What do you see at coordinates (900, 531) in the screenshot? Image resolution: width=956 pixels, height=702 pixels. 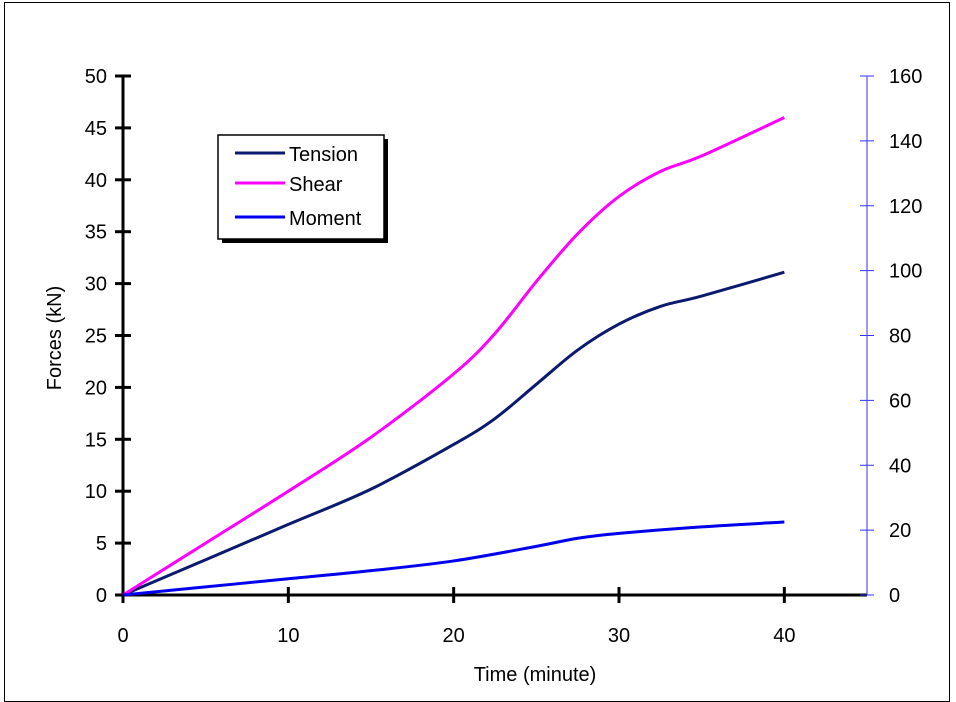 I see `y2-tick-label: 20` at bounding box center [900, 531].